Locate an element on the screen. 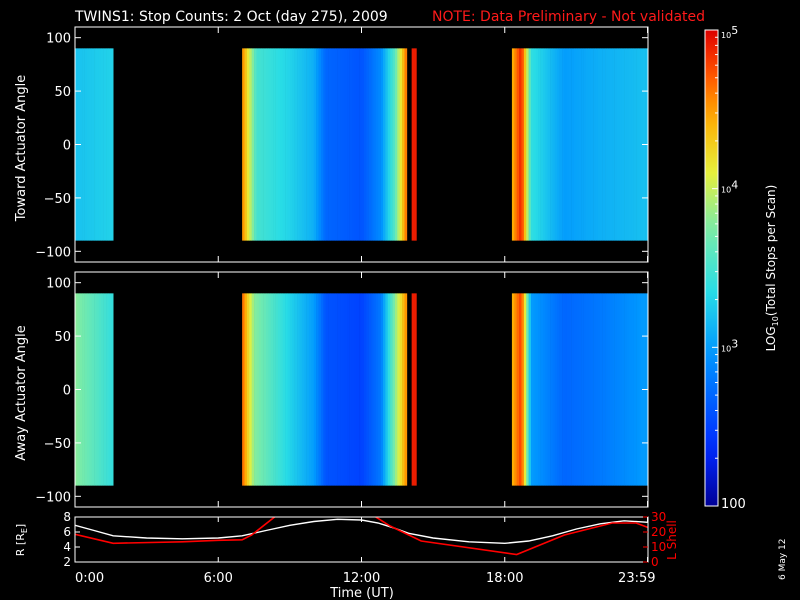 The width and height of the screenshot is (800, 600). radius-ylabel-main: R [R is located at coordinates (20, 544).